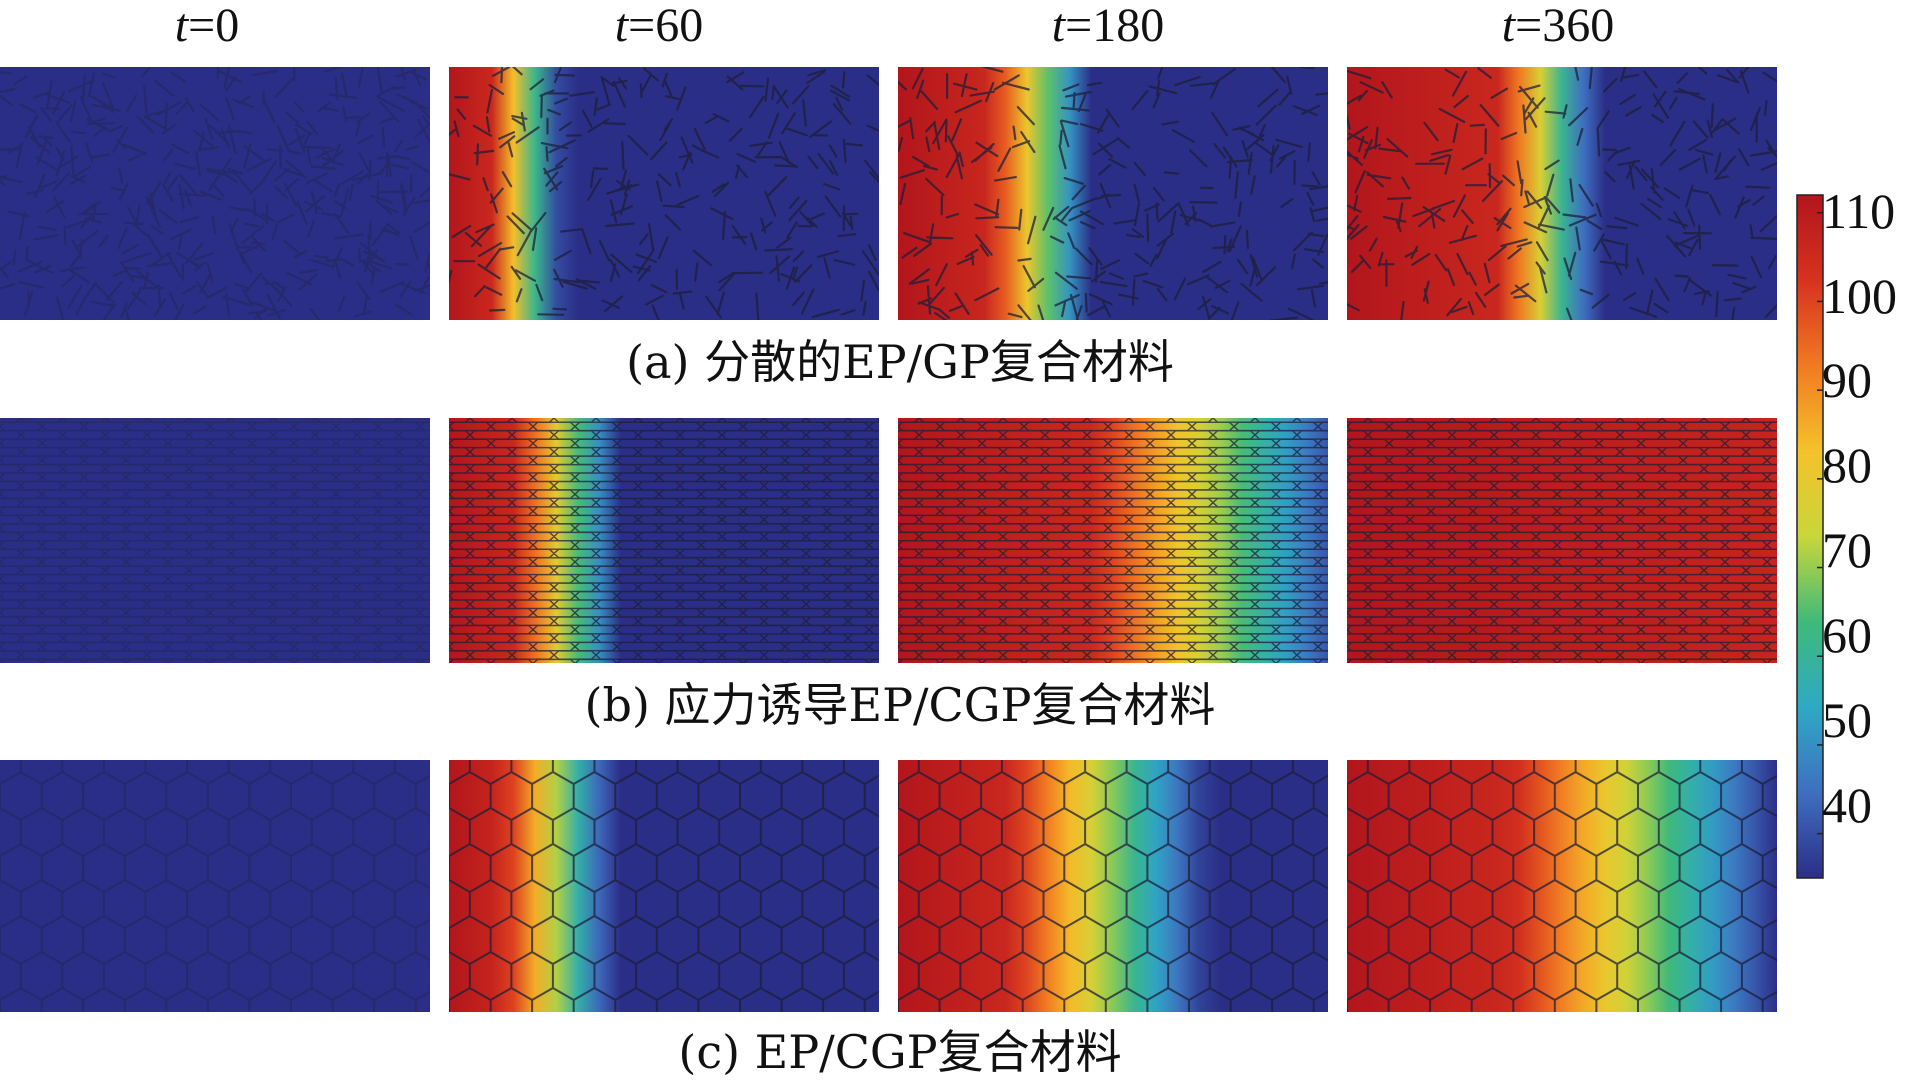 This screenshot has width=1913, height=1090. Describe the element at coordinates (1810, 536) in the screenshot. I see `colorbar` at that location.